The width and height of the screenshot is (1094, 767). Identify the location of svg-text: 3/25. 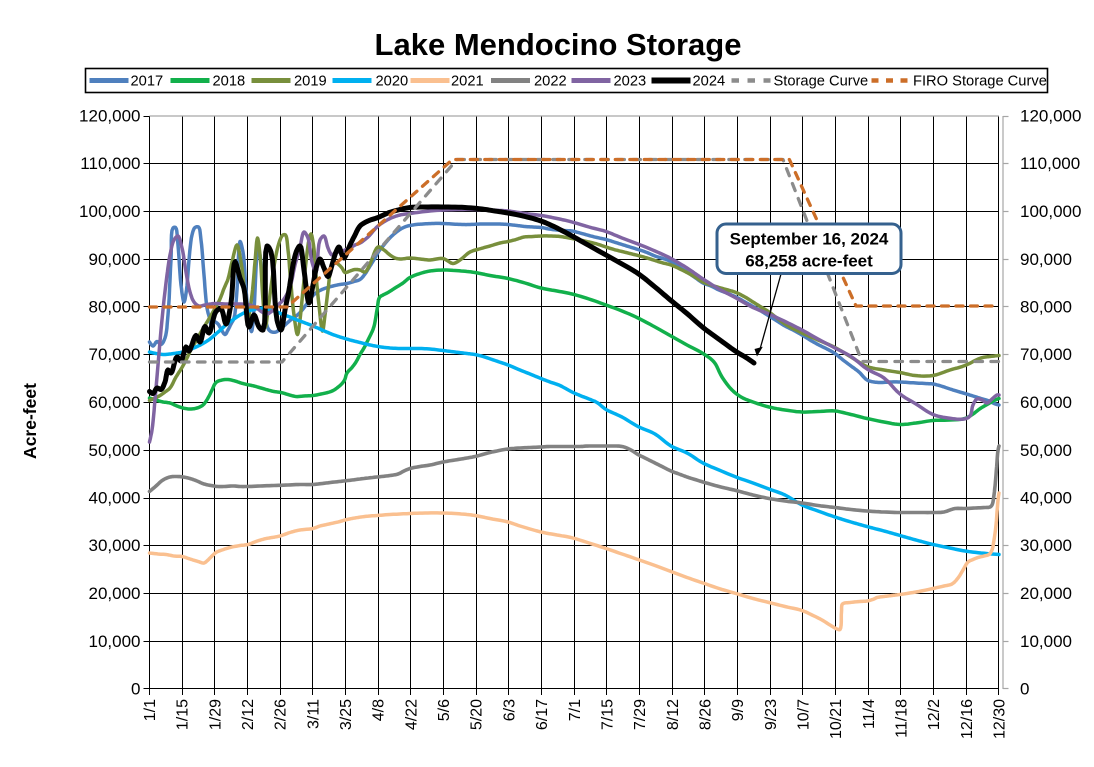
(346, 714).